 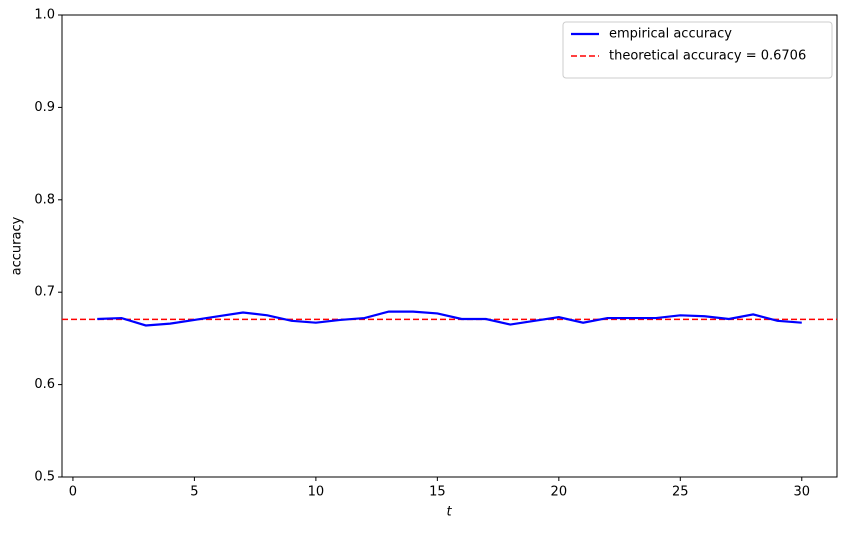 I want to click on x-tick-label: 25, so click(x=680, y=492).